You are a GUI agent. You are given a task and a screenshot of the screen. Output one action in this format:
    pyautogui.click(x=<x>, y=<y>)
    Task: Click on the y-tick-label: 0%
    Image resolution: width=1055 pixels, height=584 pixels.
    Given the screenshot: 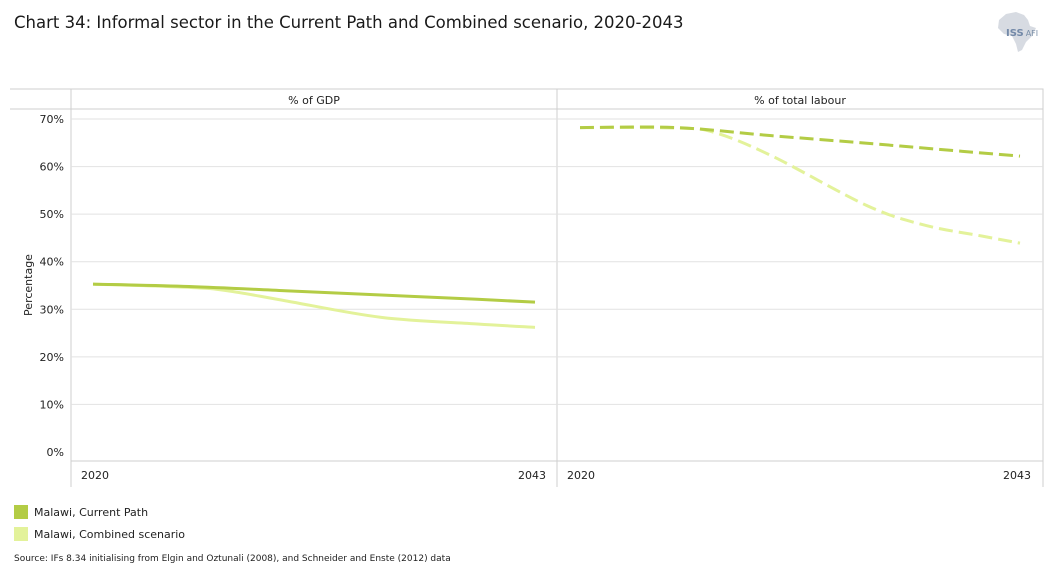 What is the action you would take?
    pyautogui.click(x=55, y=452)
    